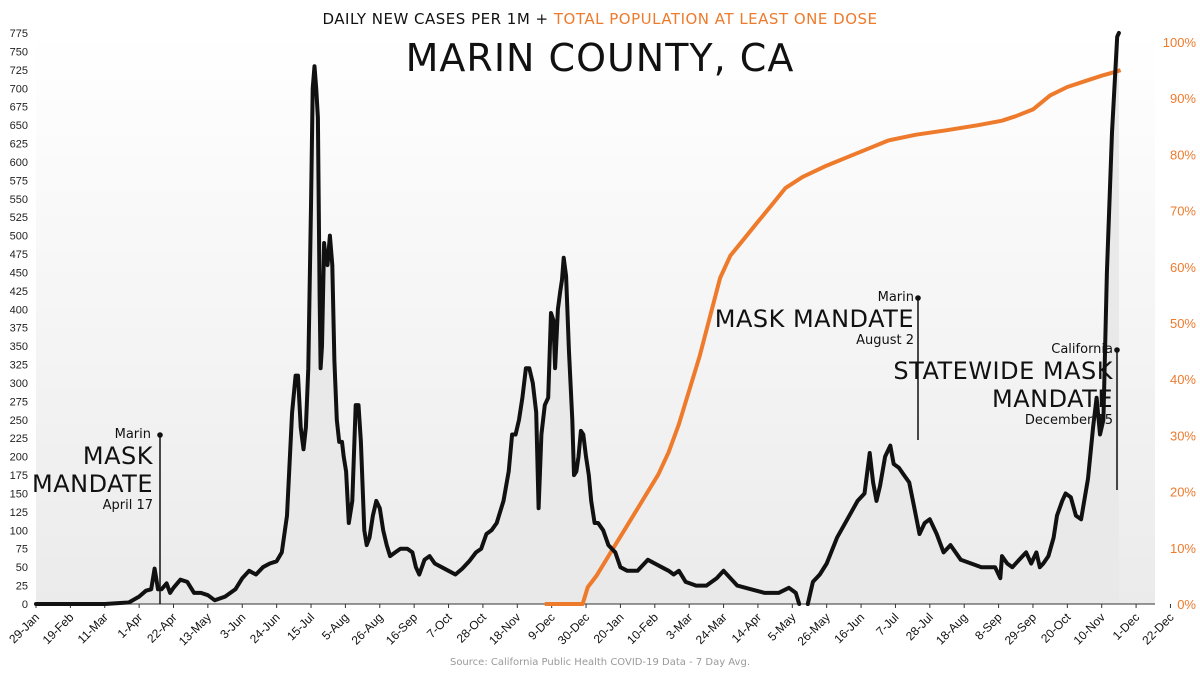  Describe the element at coordinates (1183, 379) in the screenshot. I see `y-right-tick-label: 40%` at that location.